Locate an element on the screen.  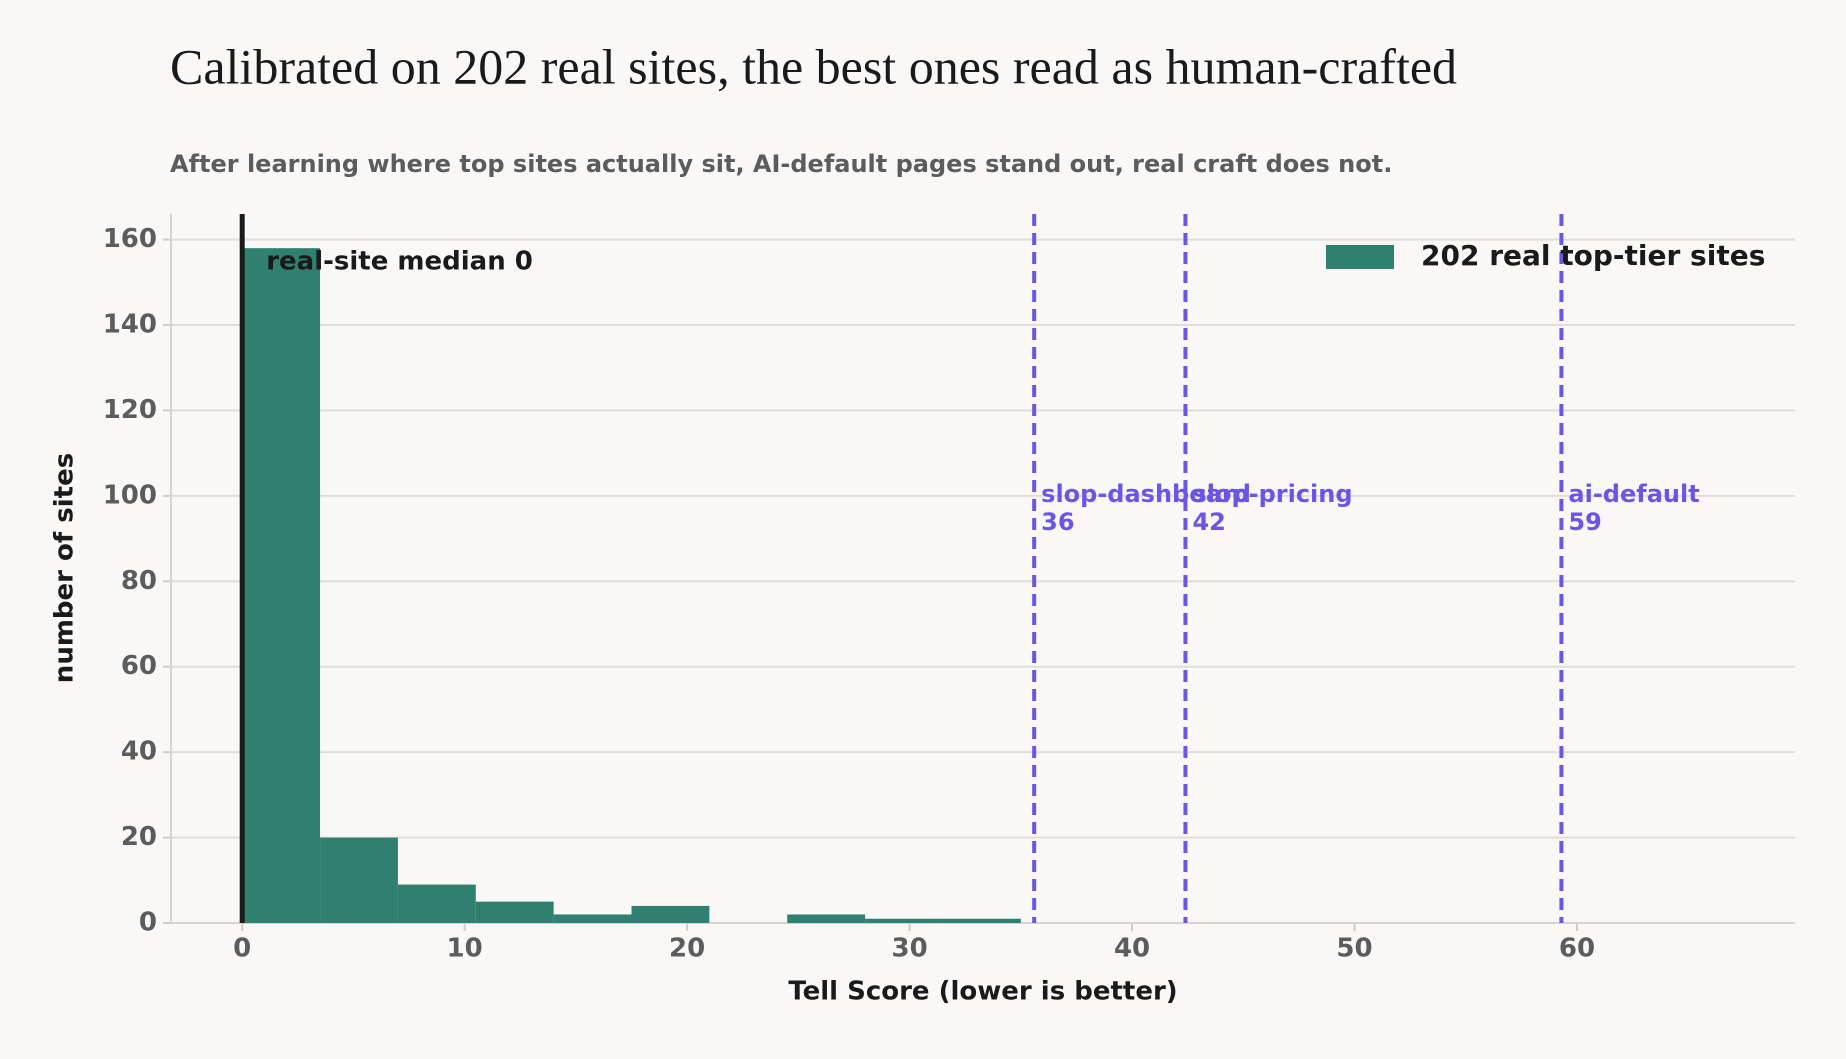
y-tick-label: 80 is located at coordinates (139, 581).